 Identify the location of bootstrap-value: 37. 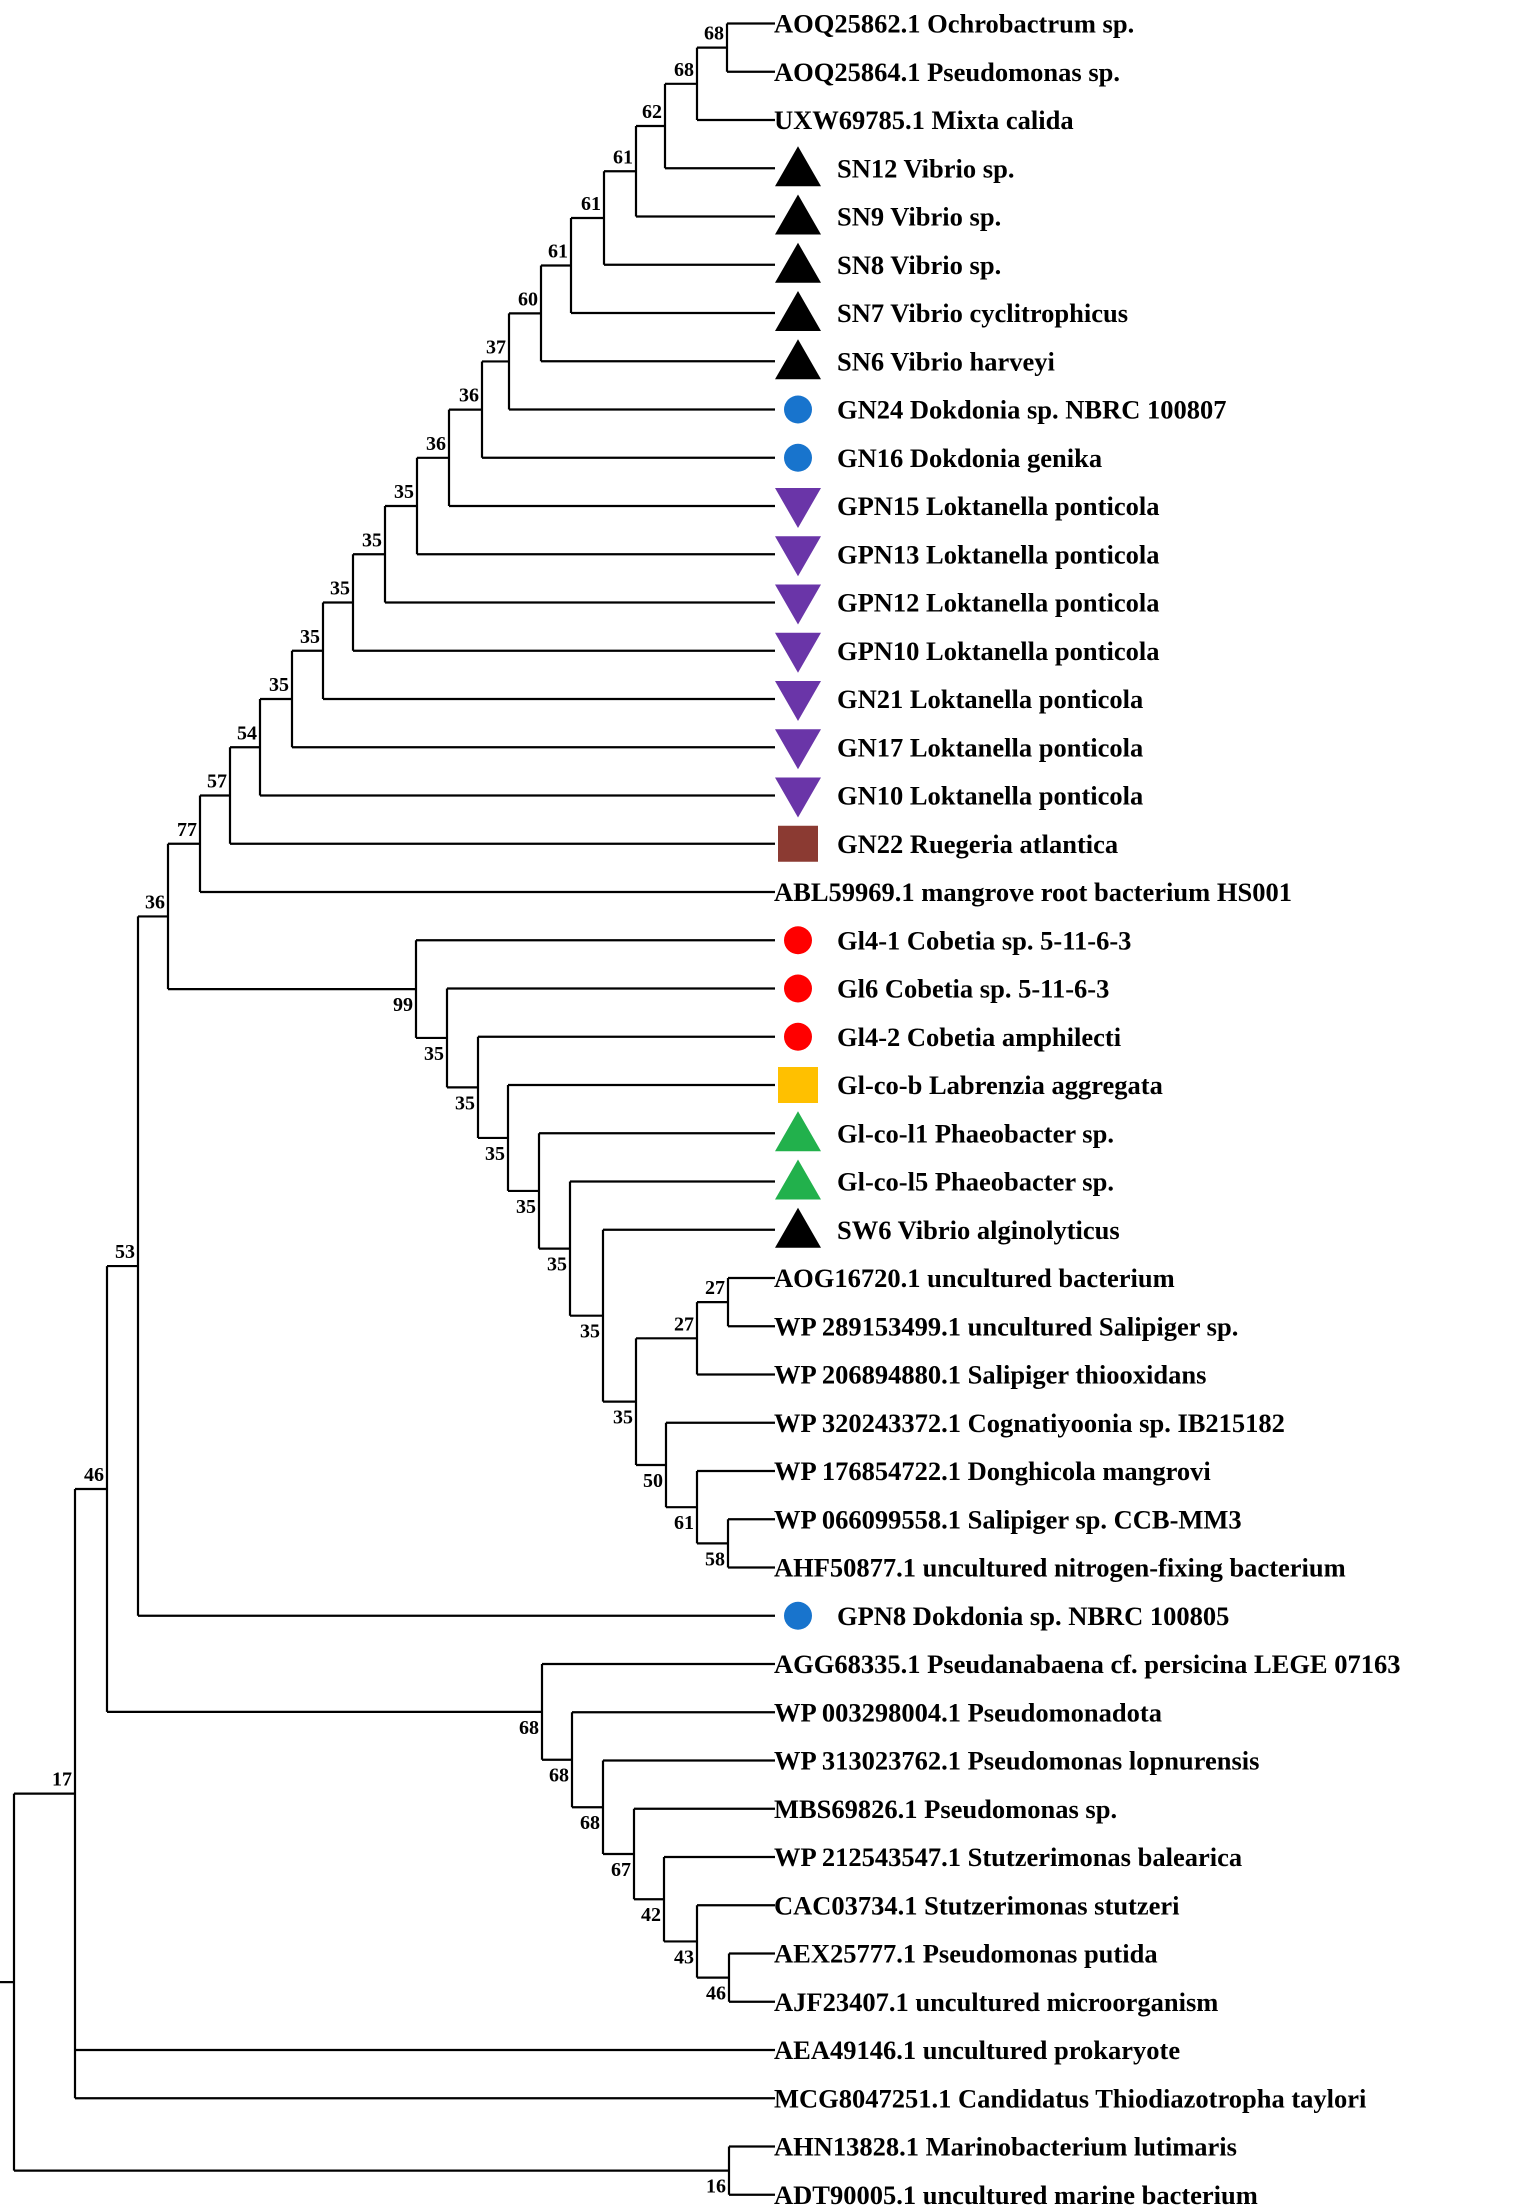
(496, 347).